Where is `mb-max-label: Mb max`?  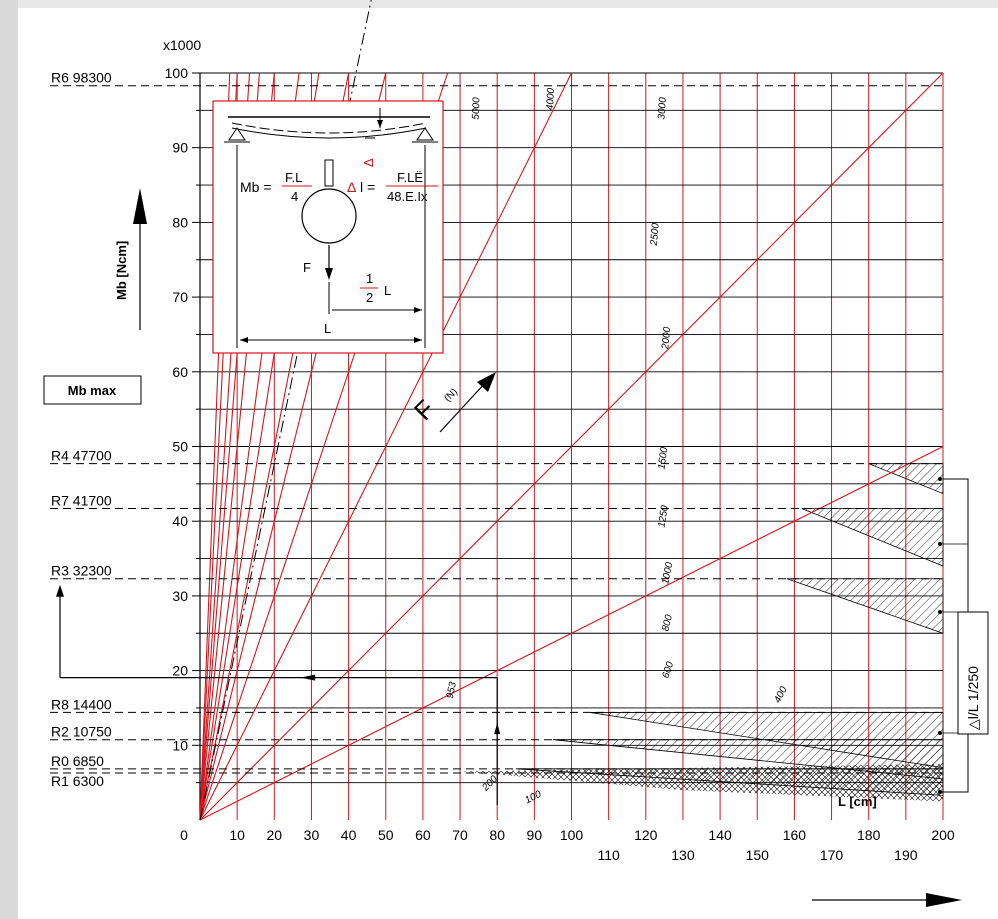 mb-max-label: Mb max is located at coordinates (92, 390).